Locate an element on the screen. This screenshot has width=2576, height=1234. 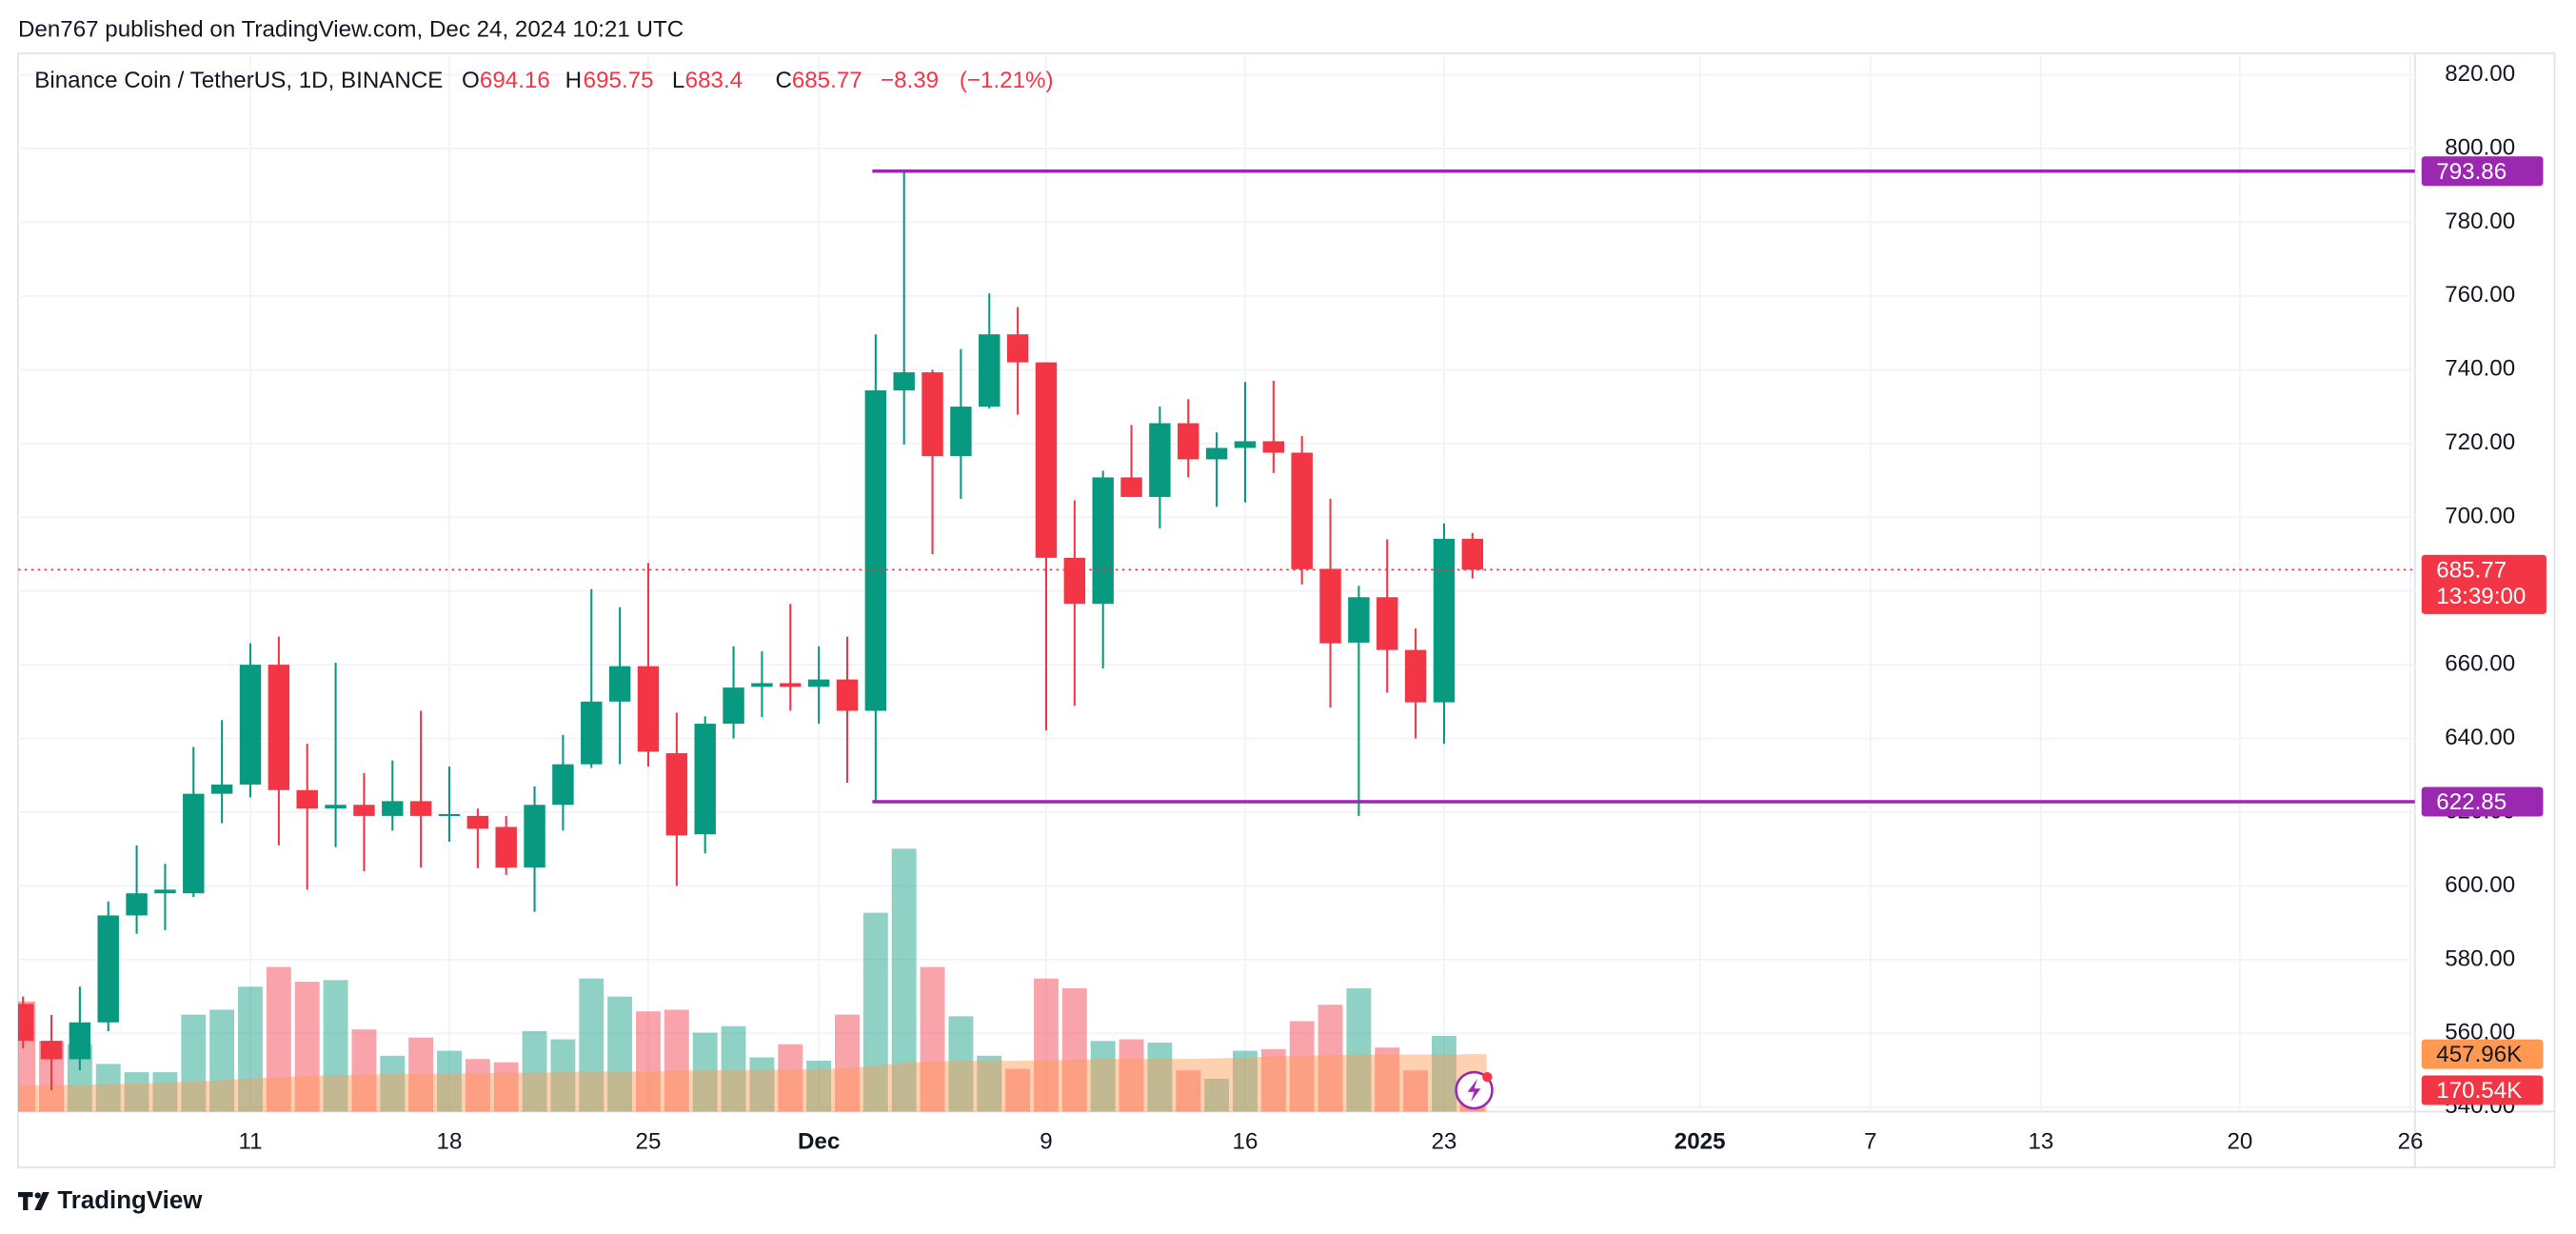
volume-ma-label: 457.96K is located at coordinates (2479, 1054).